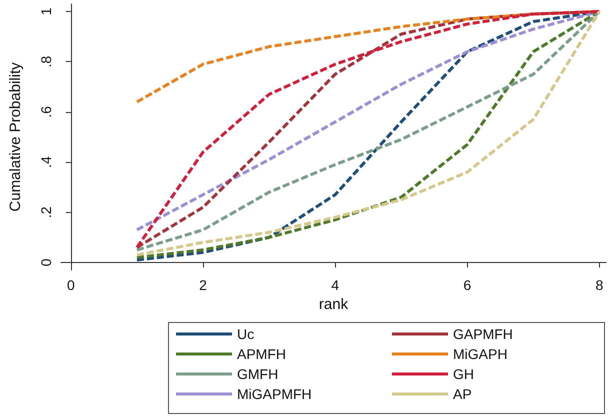 This screenshot has width=615, height=418. I want to click on x-axis-title: rank, so click(333, 304).